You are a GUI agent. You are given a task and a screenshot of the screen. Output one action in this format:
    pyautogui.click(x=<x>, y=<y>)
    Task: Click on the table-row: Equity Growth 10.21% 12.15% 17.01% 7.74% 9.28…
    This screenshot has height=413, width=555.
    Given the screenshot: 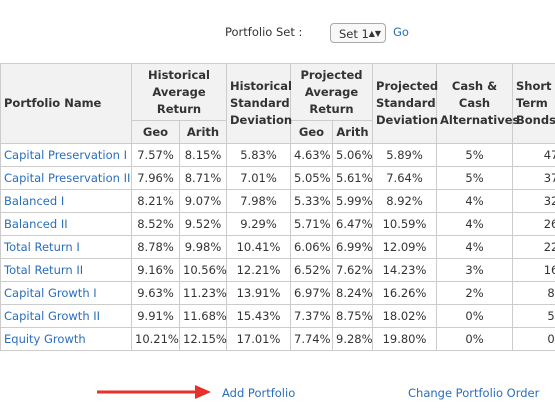 What is the action you would take?
    pyautogui.click(x=277, y=339)
    